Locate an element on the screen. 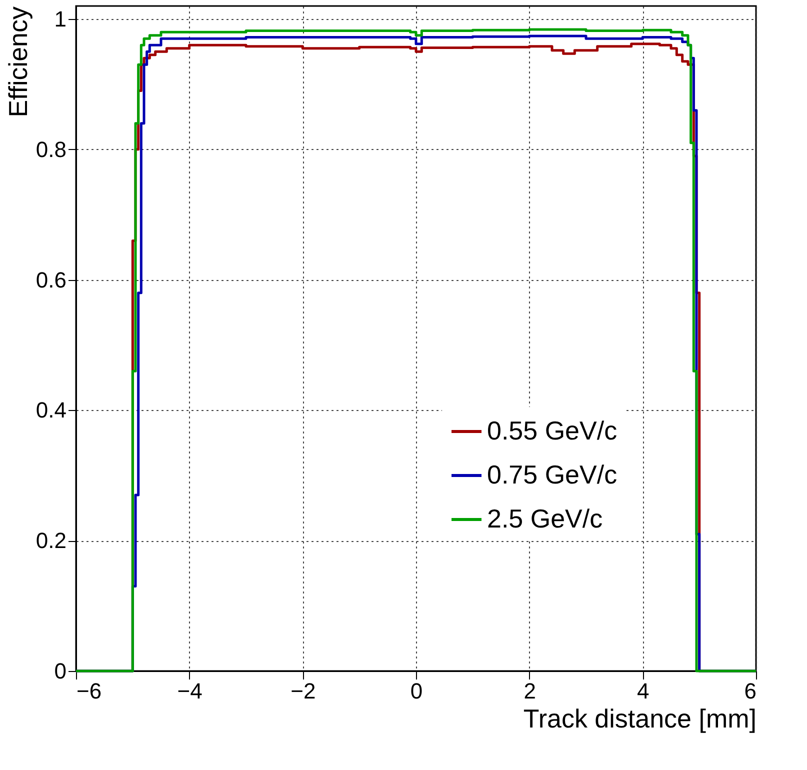  x-tick-label: −2 is located at coordinates (303, 691).